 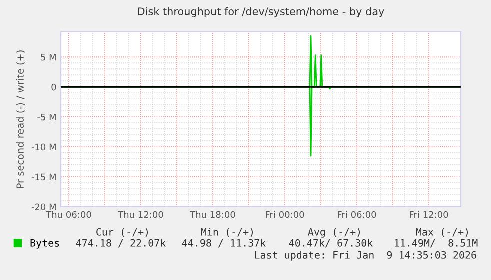 What do you see at coordinates (45, 244) in the screenshot?
I see `legend-label: Bytes` at bounding box center [45, 244].